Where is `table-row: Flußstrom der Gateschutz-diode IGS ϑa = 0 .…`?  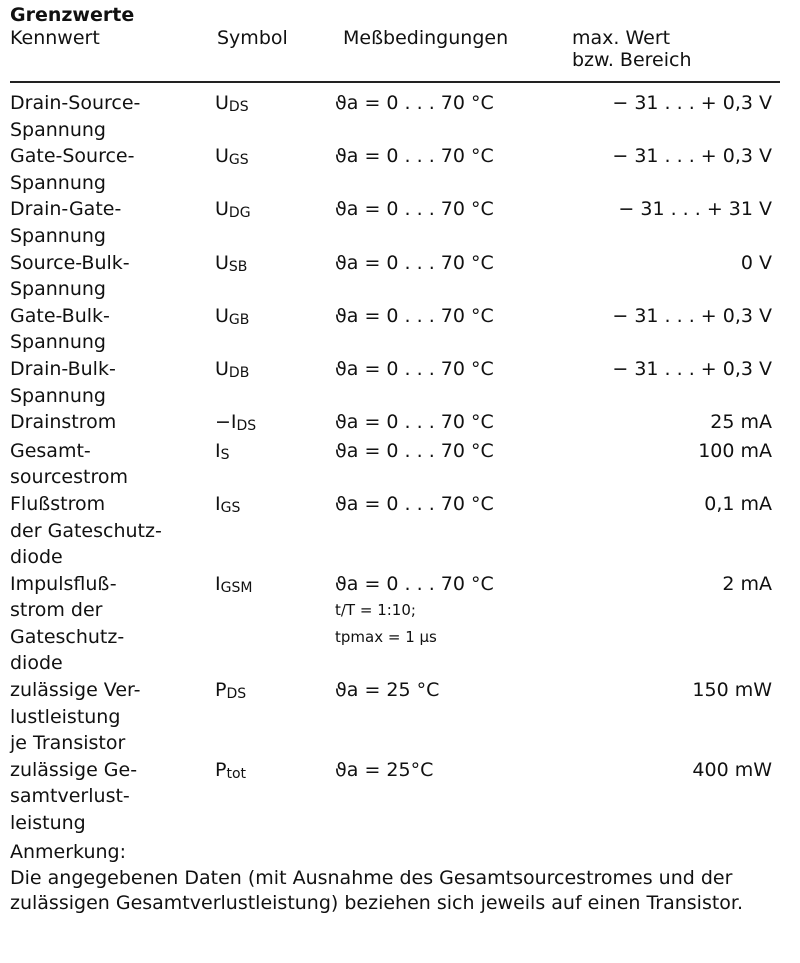 table-row: Flußstrom der Gateschutz-diode IGS ϑa = 0 .… is located at coordinates (395, 531).